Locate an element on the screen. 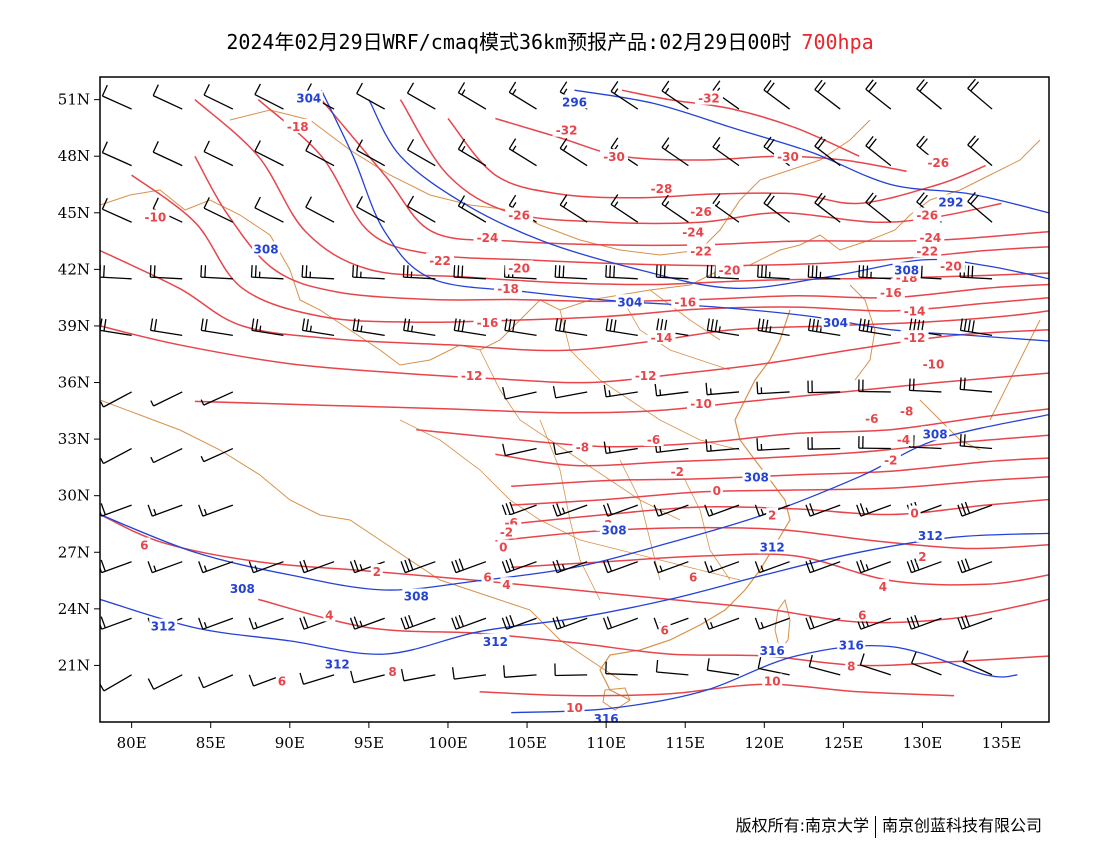 The height and width of the screenshot is (850, 1100). province-lines is located at coordinates (570, 445).